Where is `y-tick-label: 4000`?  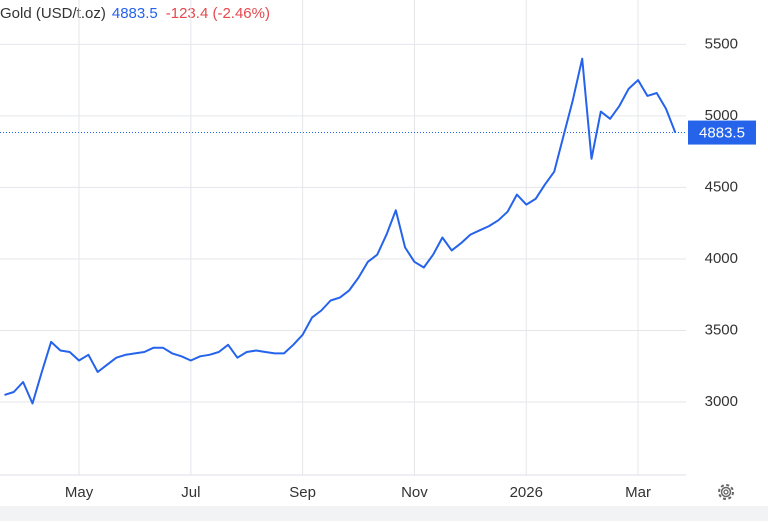
y-tick-label: 4000 is located at coordinates (721, 258).